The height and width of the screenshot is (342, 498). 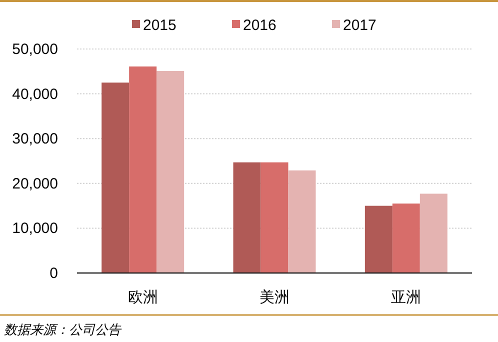 I want to click on legend-label: 2015, so click(x=159, y=25).